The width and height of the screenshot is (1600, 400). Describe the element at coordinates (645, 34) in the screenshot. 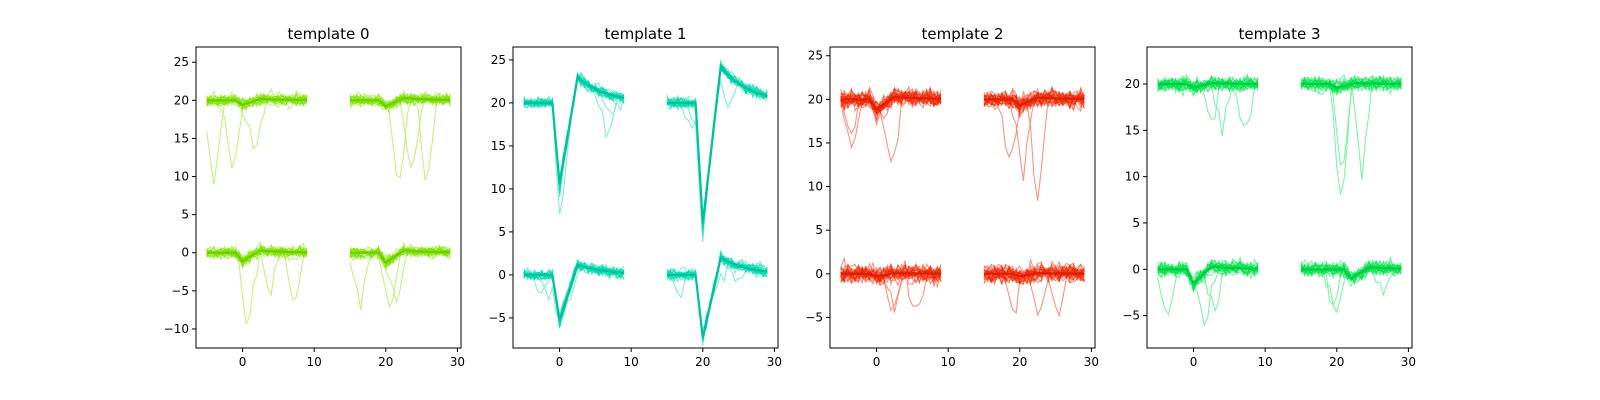

I see `panel-title: template 1` at that location.